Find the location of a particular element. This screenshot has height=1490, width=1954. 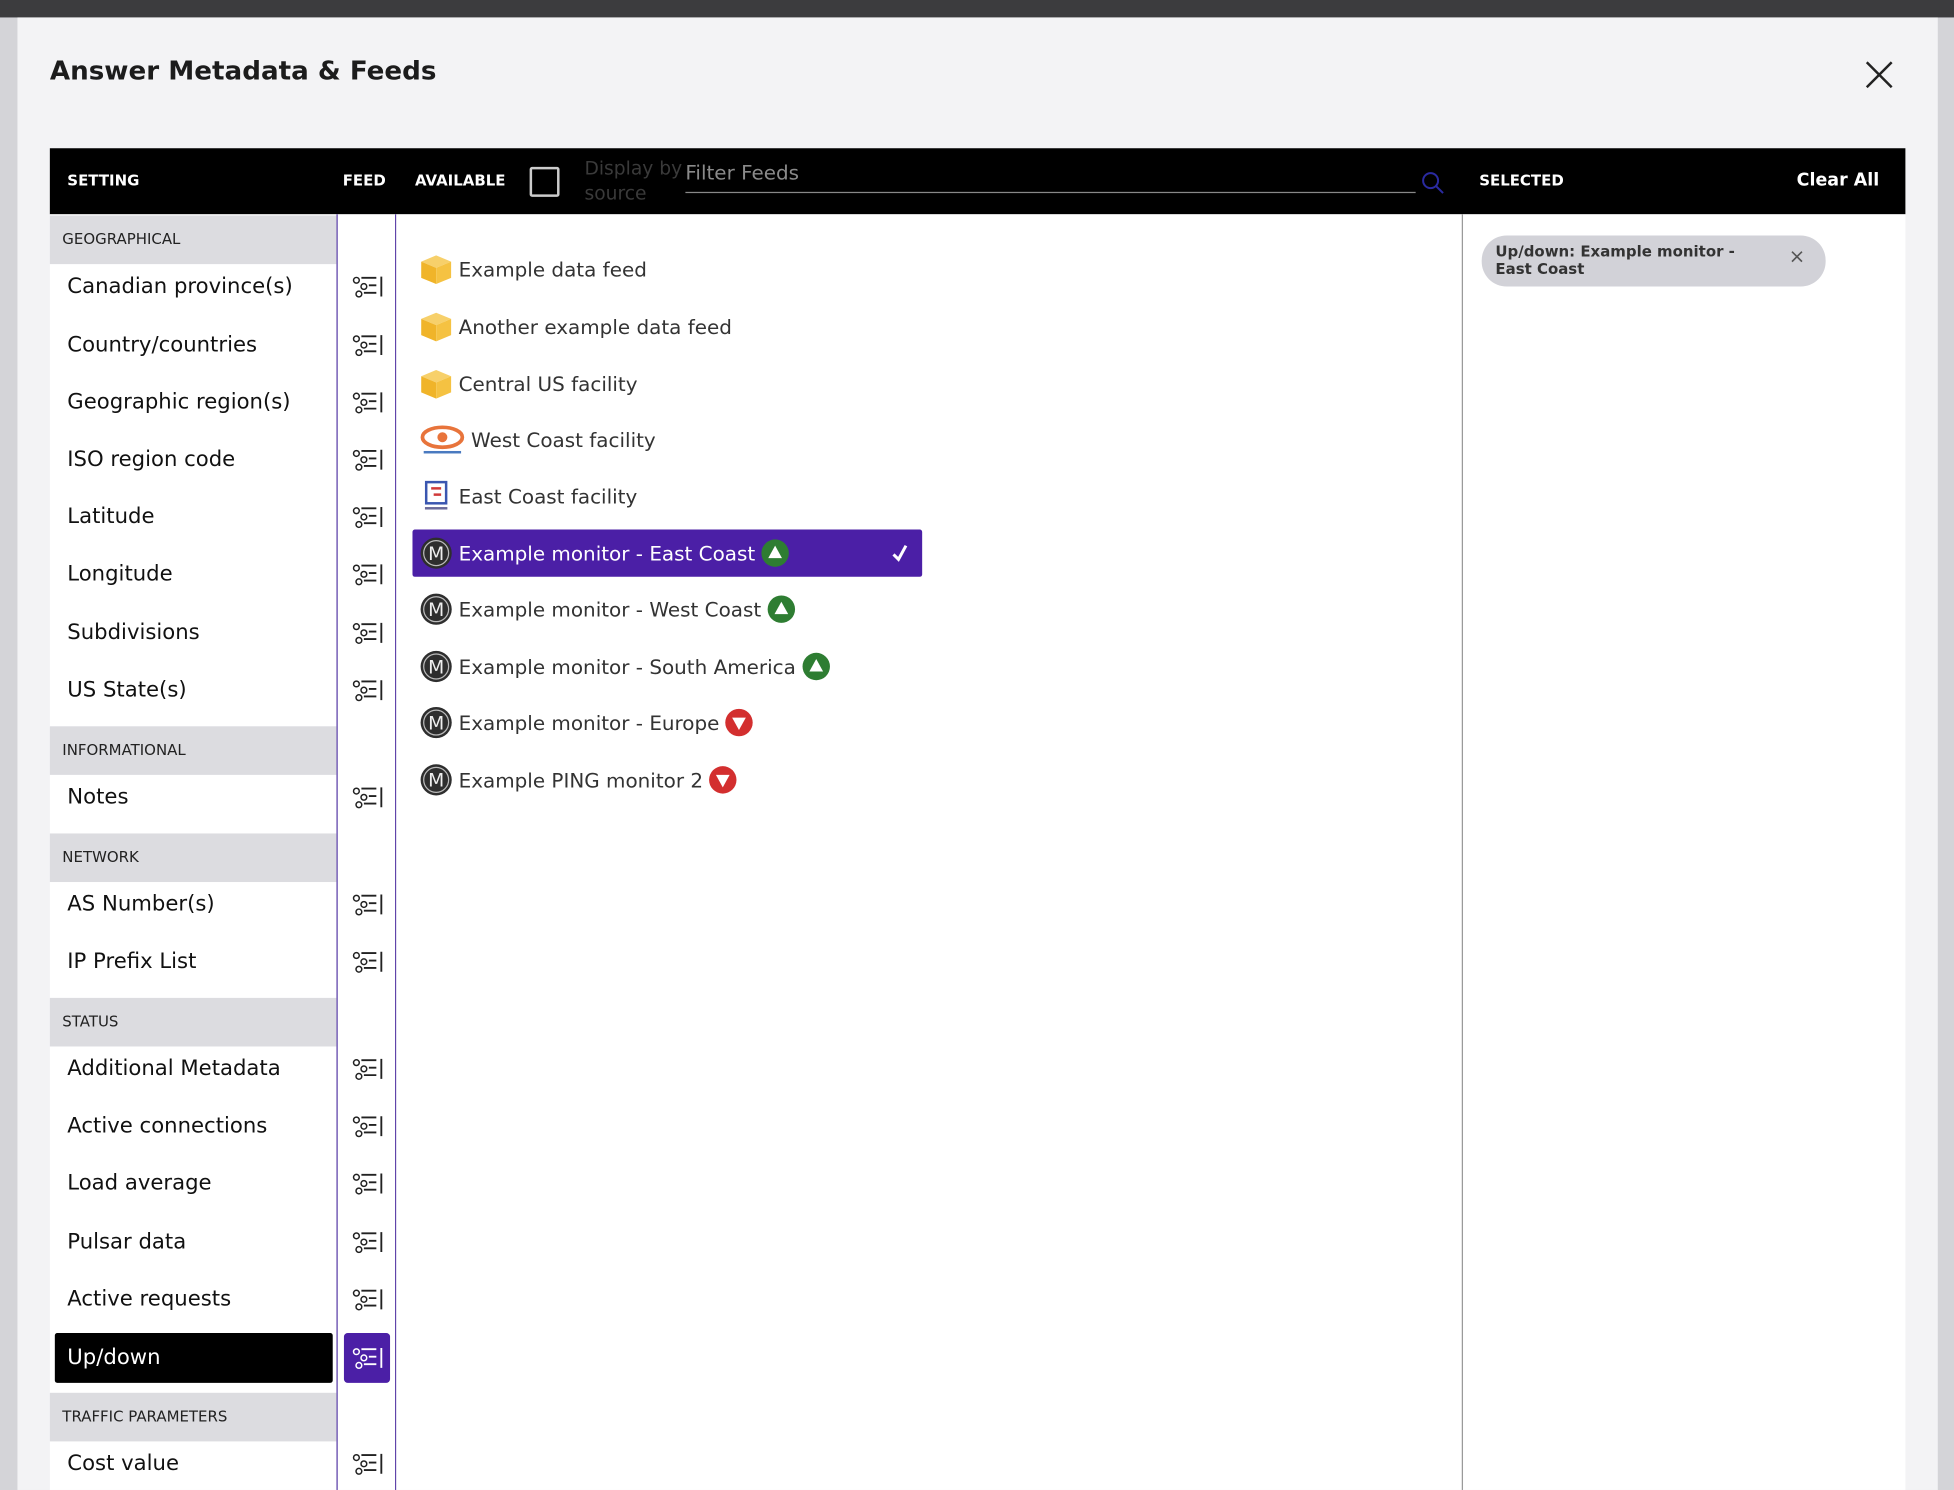

setting-item: Pulsar data is located at coordinates (127, 1242).